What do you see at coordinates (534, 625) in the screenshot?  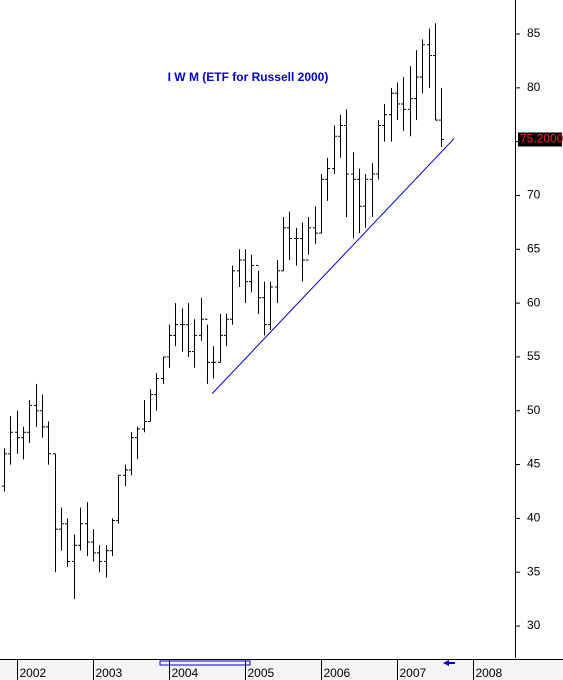 I see `y-tick-label: 30` at bounding box center [534, 625].